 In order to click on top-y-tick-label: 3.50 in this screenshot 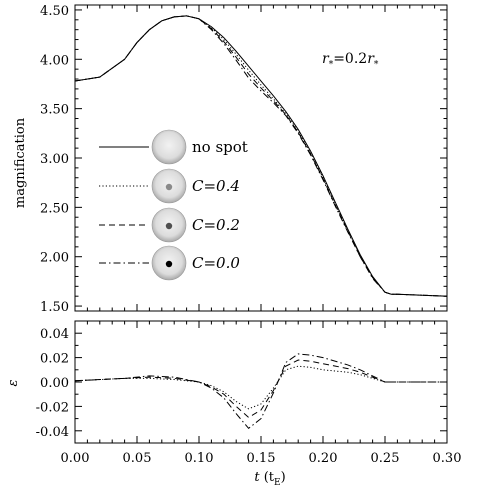, I will do `click(54, 110)`.